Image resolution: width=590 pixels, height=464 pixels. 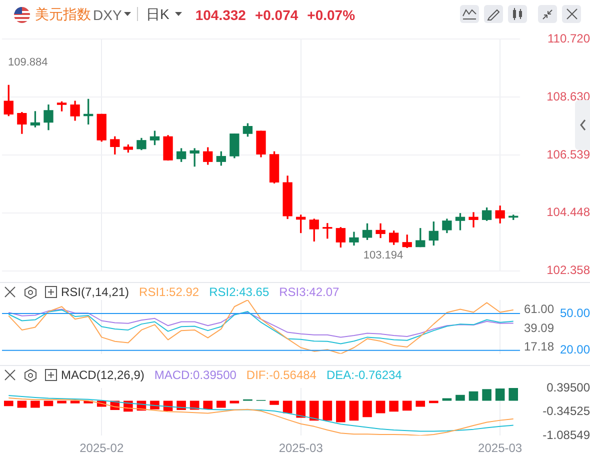 What do you see at coordinates (195, 375) in the screenshot?
I see `series-label: MACD:0.39500` at bounding box center [195, 375].